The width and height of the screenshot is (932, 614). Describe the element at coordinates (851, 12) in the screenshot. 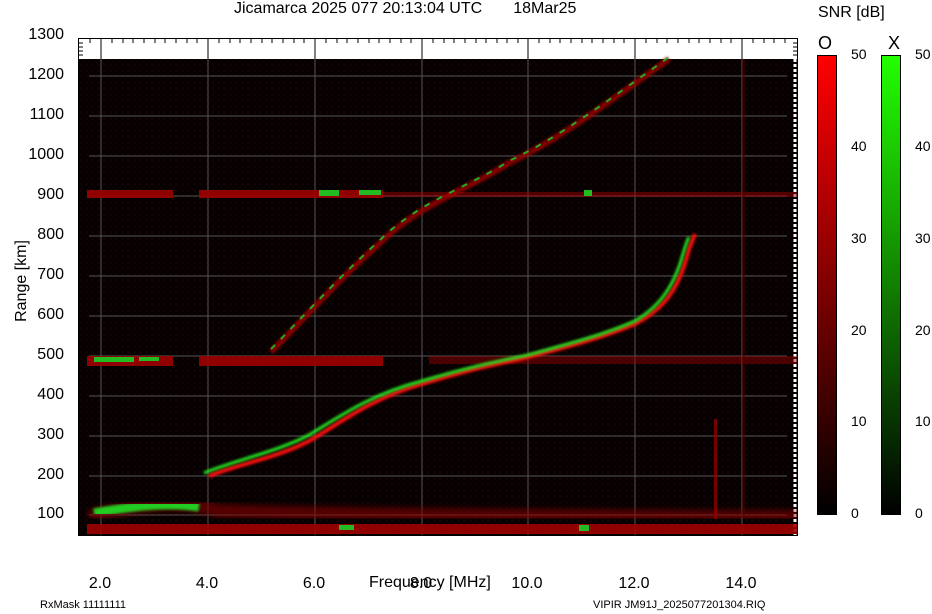

I see `colorbar-title: SNR [dB]` at that location.